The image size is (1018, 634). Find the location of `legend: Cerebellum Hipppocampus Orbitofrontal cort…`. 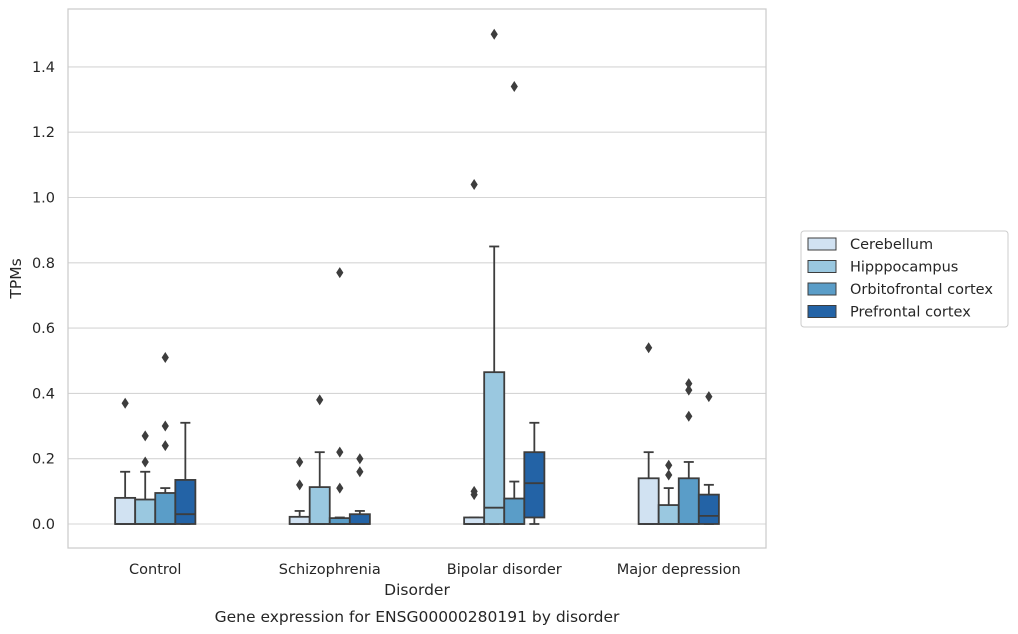

legend: Cerebellum Hipppocampus Orbitofrontal cort… is located at coordinates (904, 279).